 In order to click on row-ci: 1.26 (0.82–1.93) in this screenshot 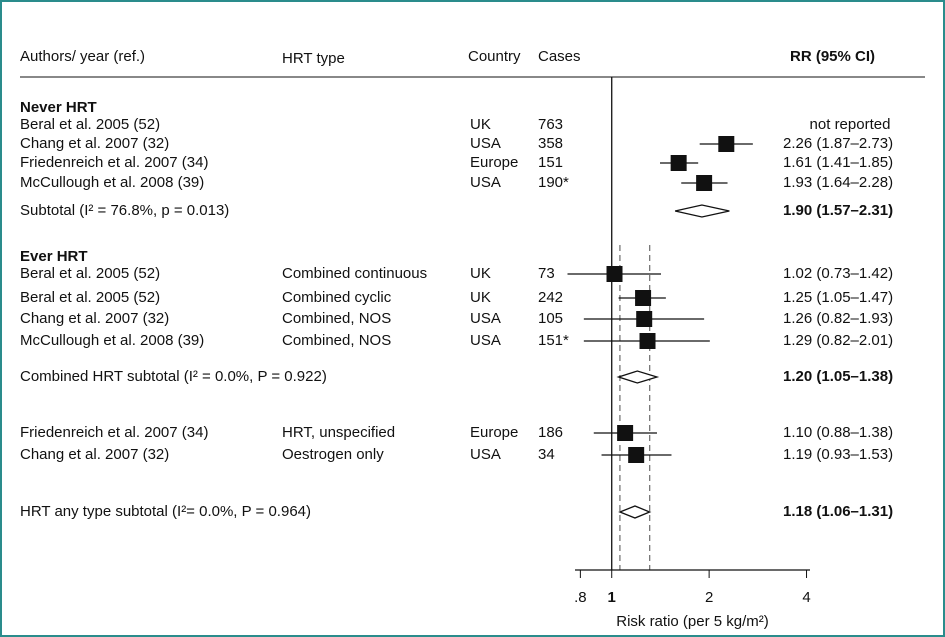, I will do `click(838, 318)`.